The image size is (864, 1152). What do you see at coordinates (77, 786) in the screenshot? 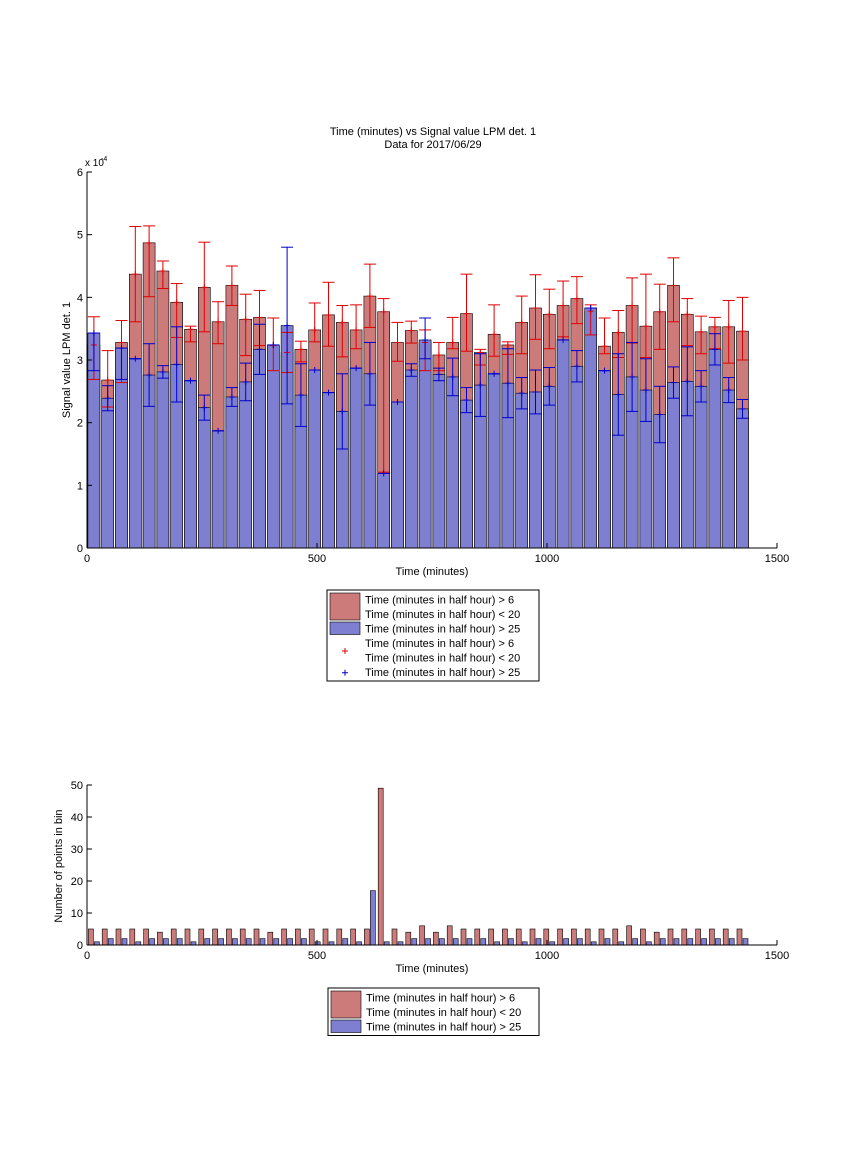
I see `c2-ytick-label: 50` at bounding box center [77, 786].